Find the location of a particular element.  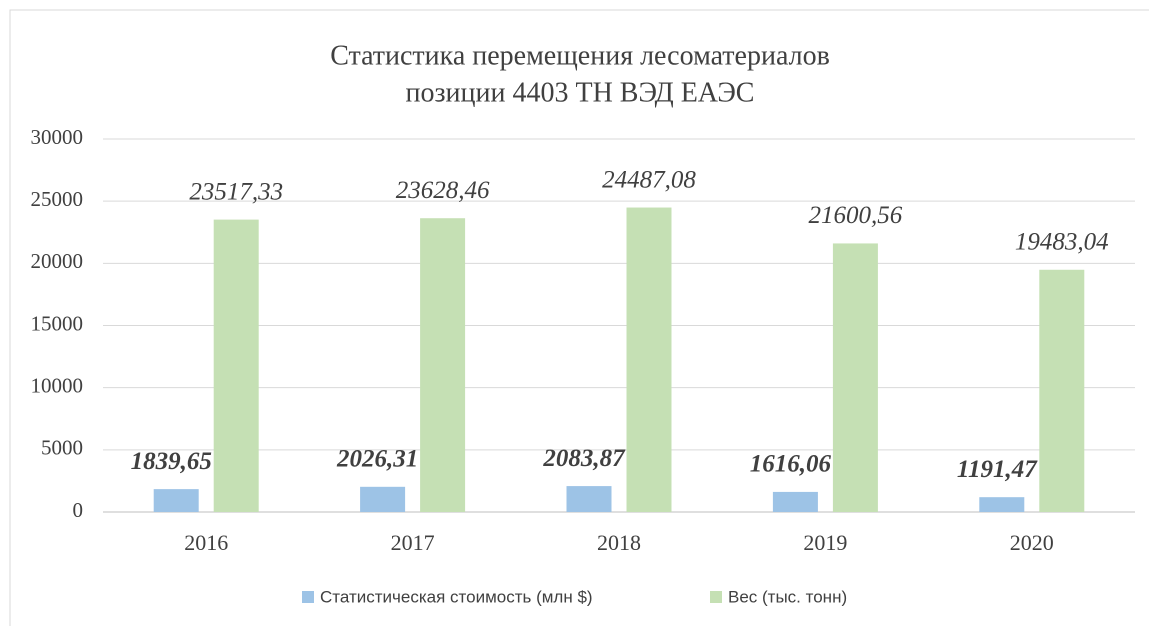

x-tick-label: 2020 is located at coordinates (1032, 542).